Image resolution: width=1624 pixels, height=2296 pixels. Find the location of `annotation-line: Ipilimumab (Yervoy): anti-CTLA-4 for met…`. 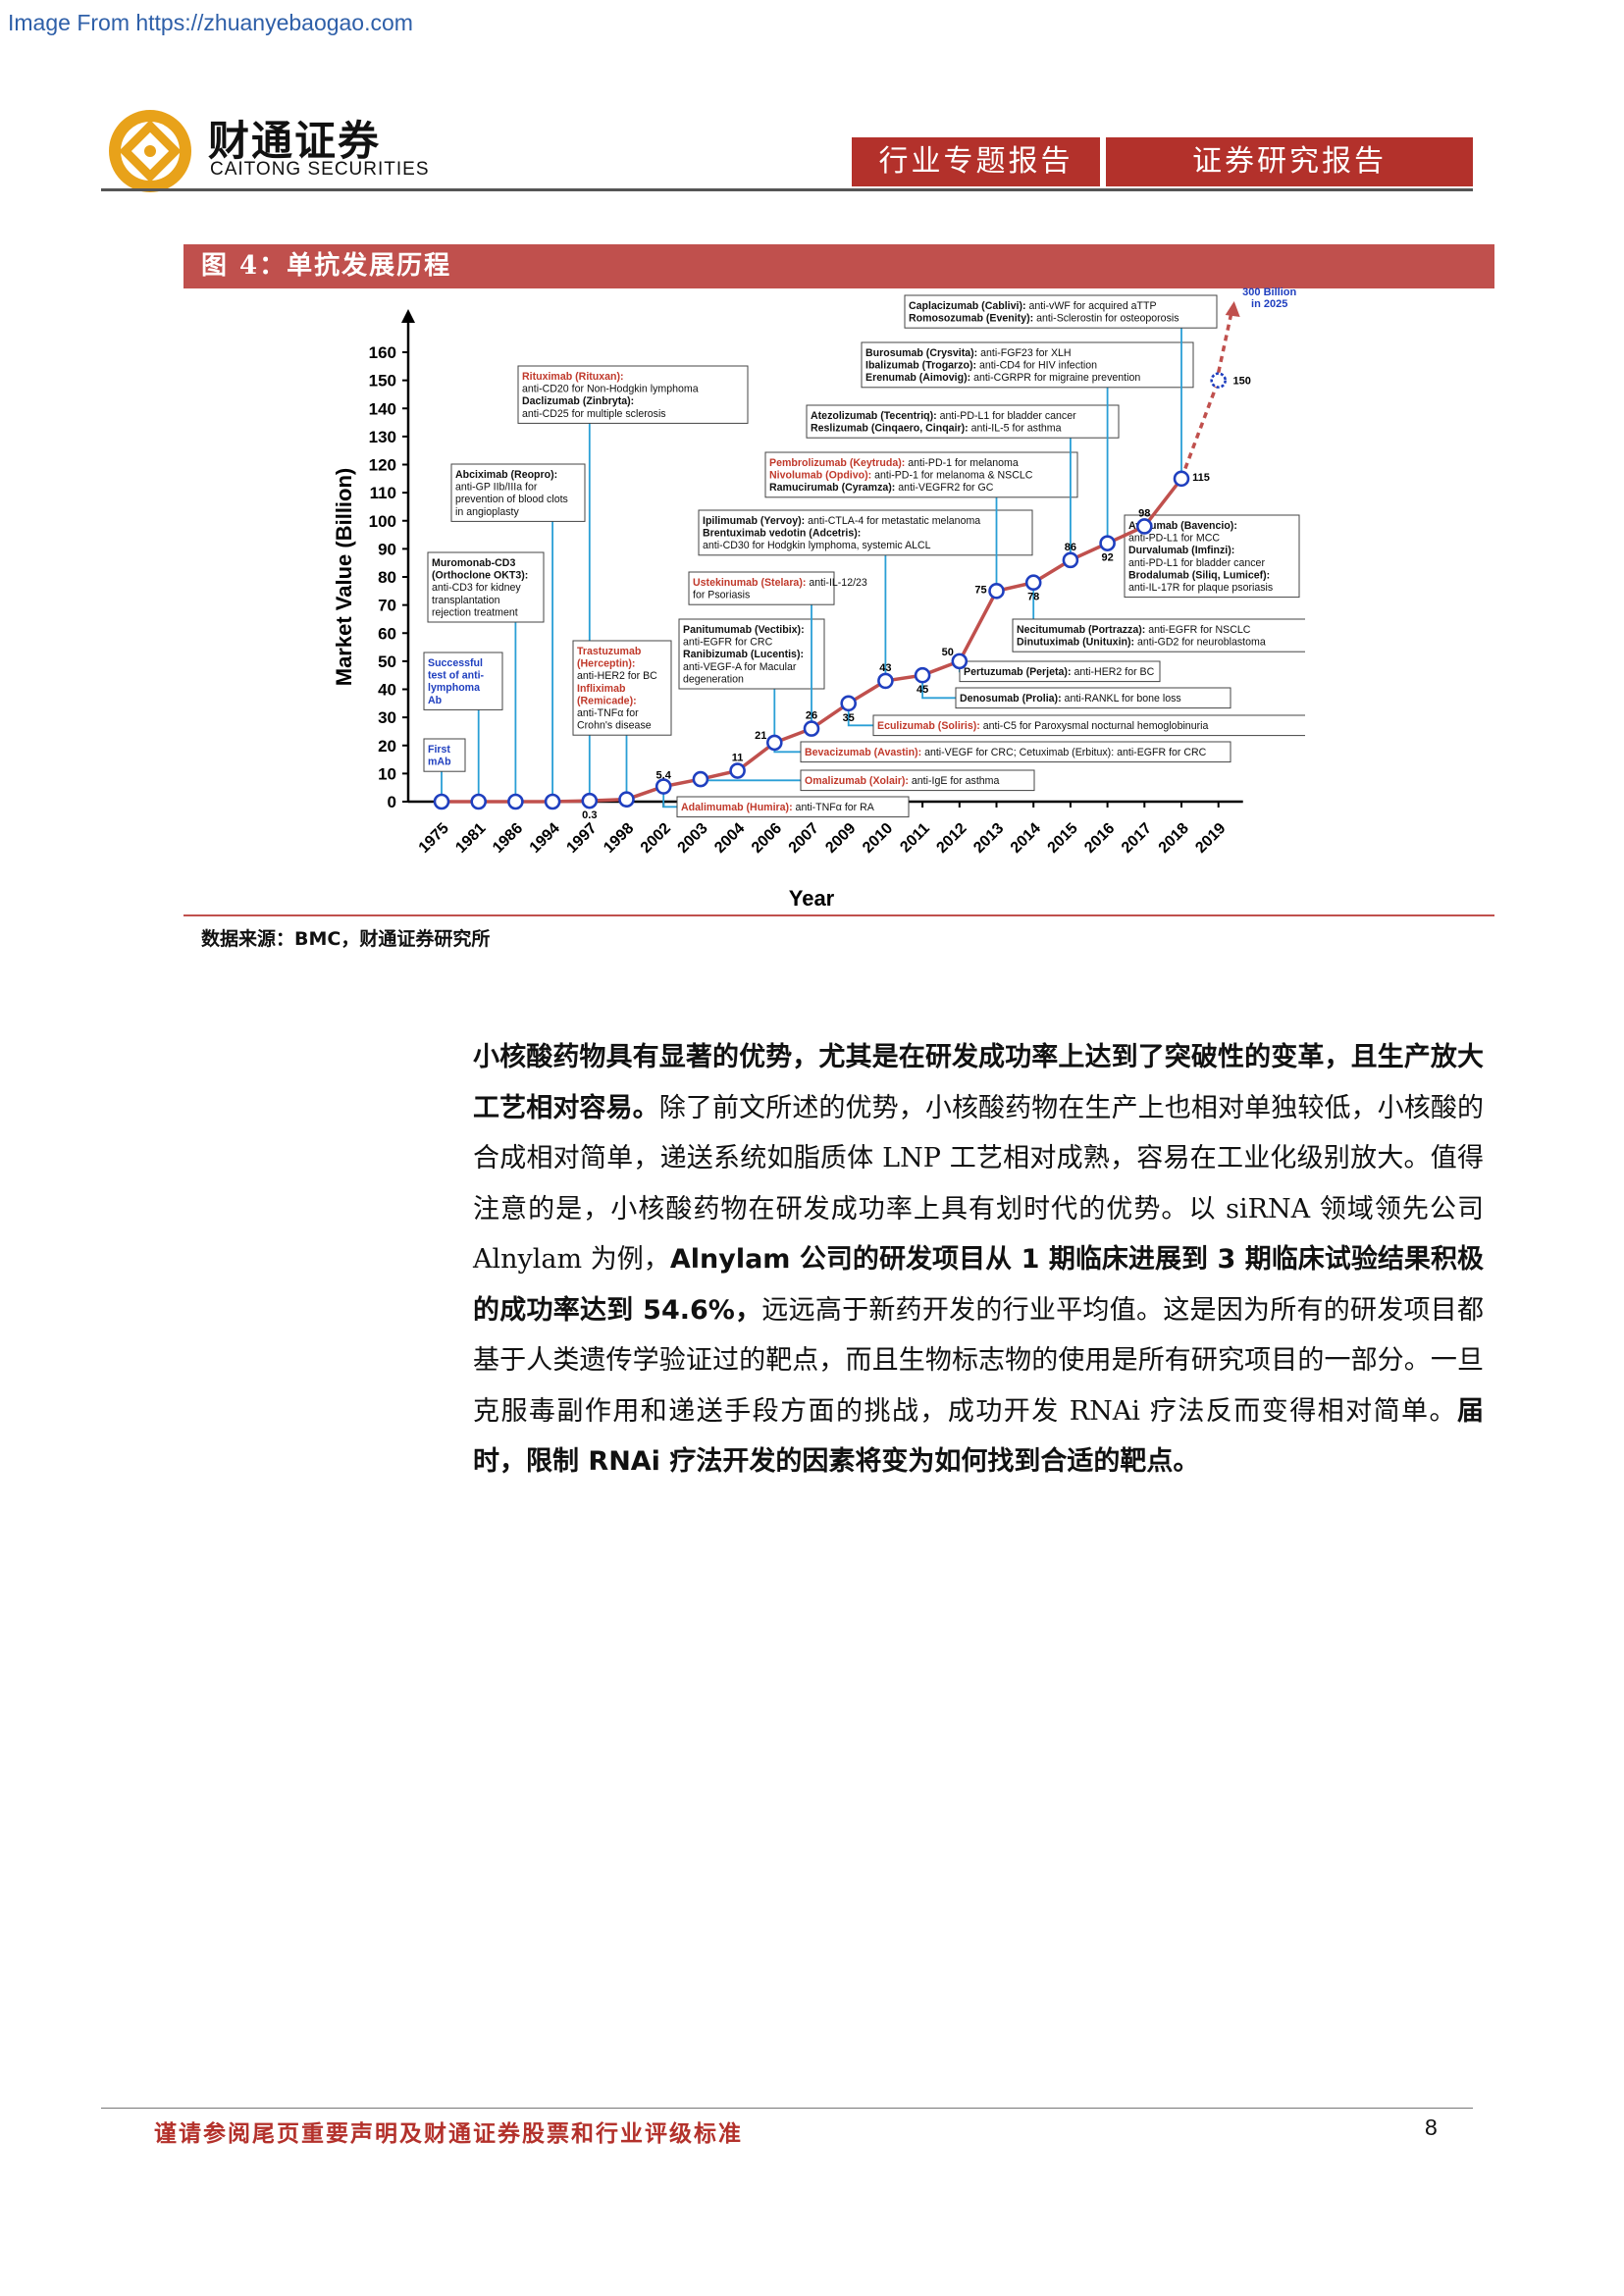

annotation-line: Ipilimumab (Yervoy): anti-CTLA-4 for met… is located at coordinates (841, 521).